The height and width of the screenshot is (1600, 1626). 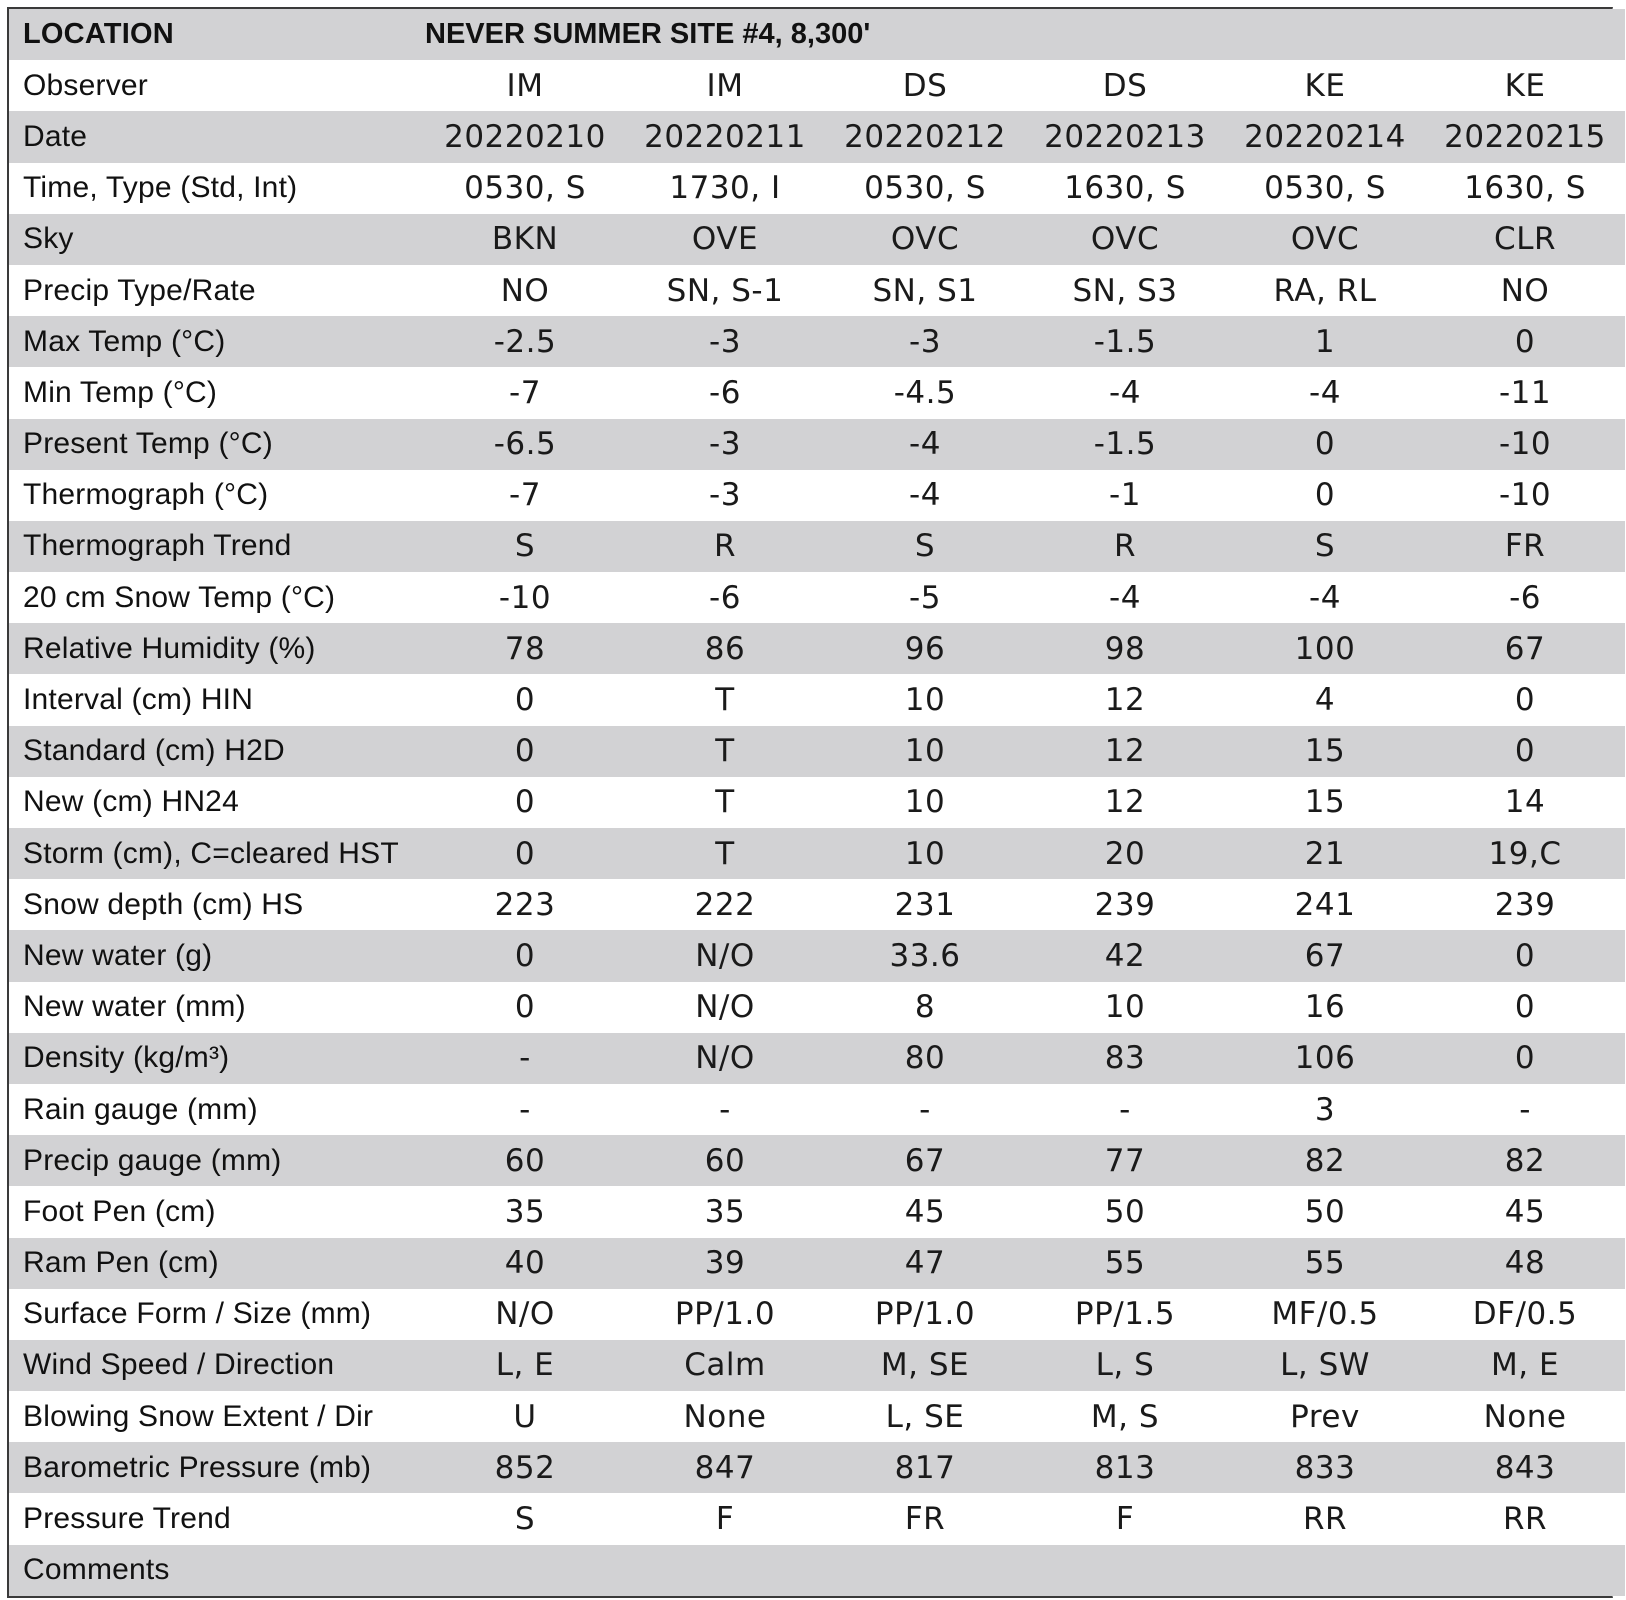 What do you see at coordinates (525, 1519) in the screenshot?
I see `cell-value: S` at bounding box center [525, 1519].